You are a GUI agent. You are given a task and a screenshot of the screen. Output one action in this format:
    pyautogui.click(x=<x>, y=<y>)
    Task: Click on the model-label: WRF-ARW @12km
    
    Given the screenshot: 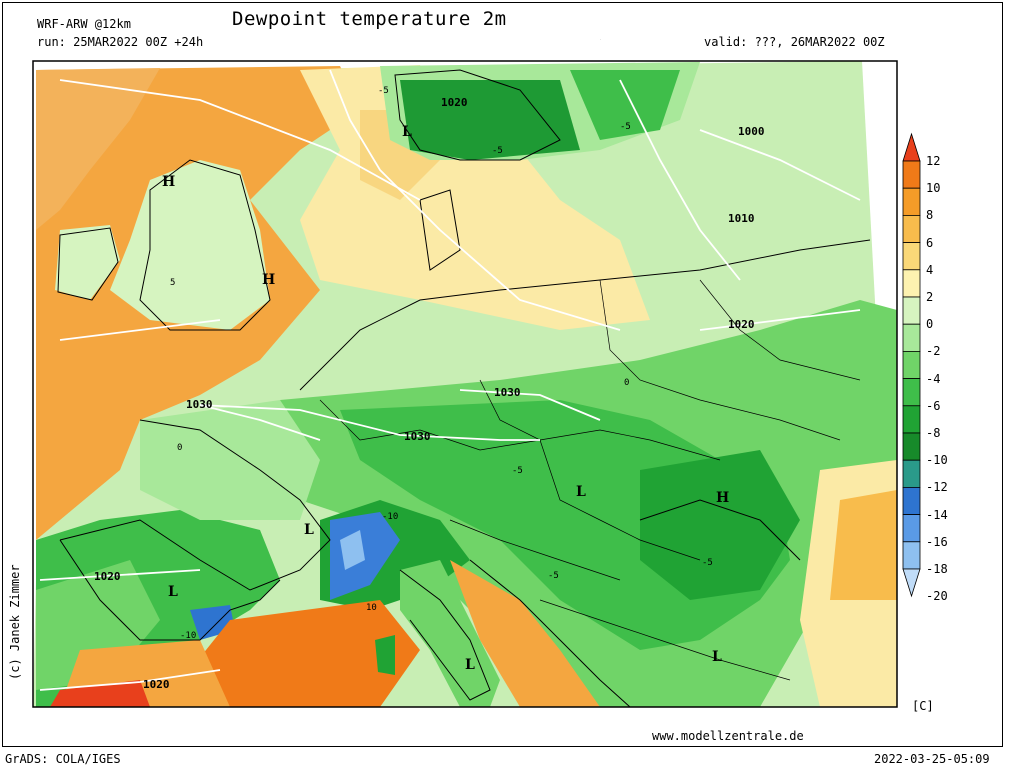 What is the action you would take?
    pyautogui.click(x=84, y=24)
    